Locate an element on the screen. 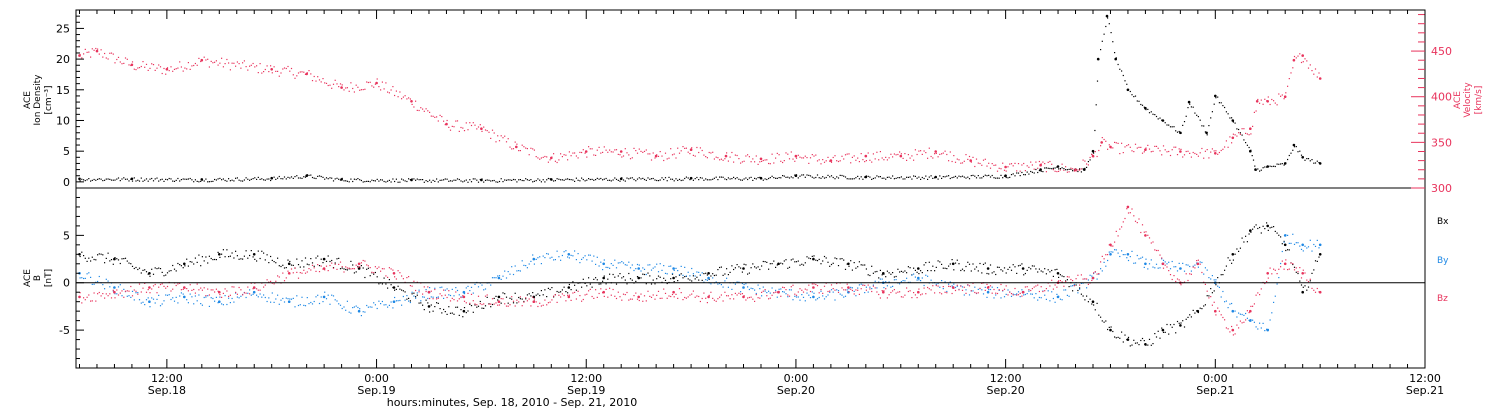 The image size is (1500, 410). velocity-point is located at coordinates (1075, 169).